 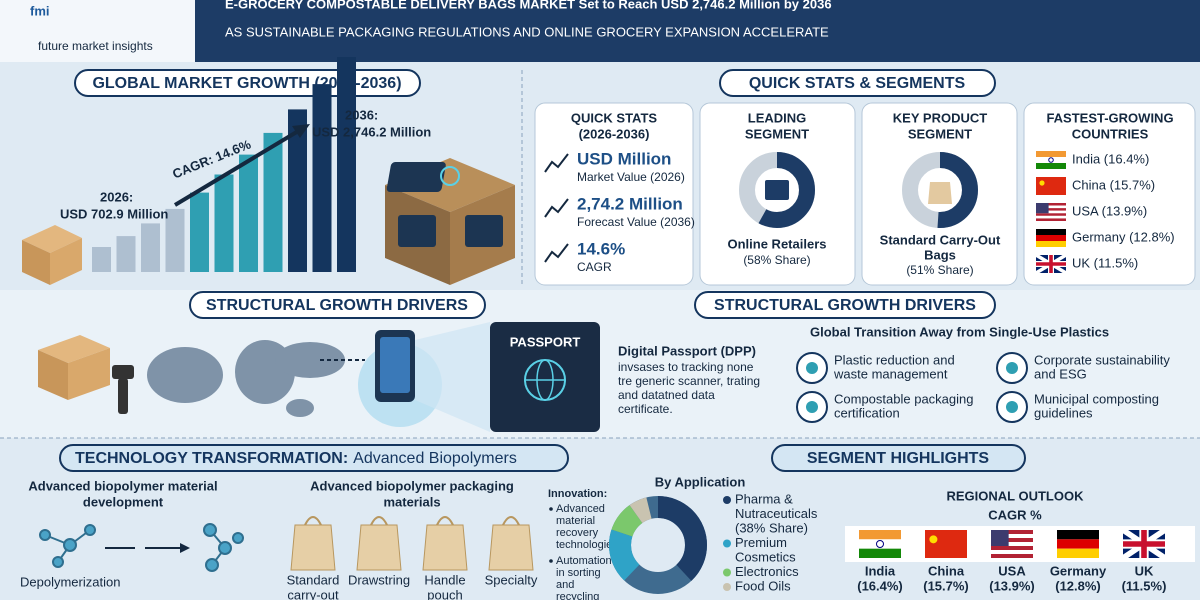 What do you see at coordinates (577, 494) in the screenshot?
I see `innovation-title: Innovation:` at bounding box center [577, 494].